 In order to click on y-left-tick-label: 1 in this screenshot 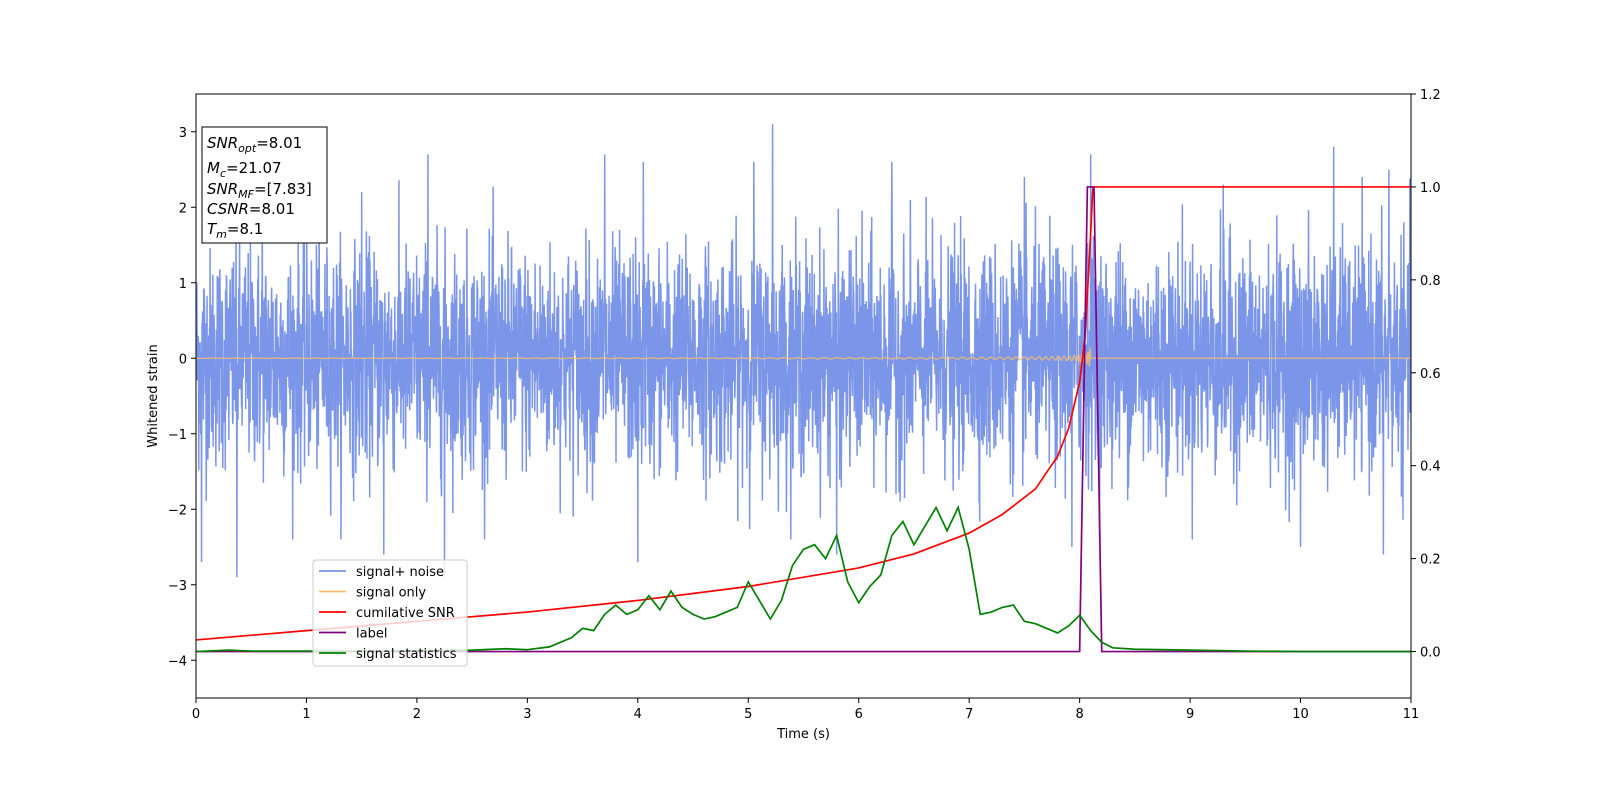, I will do `click(183, 284)`.